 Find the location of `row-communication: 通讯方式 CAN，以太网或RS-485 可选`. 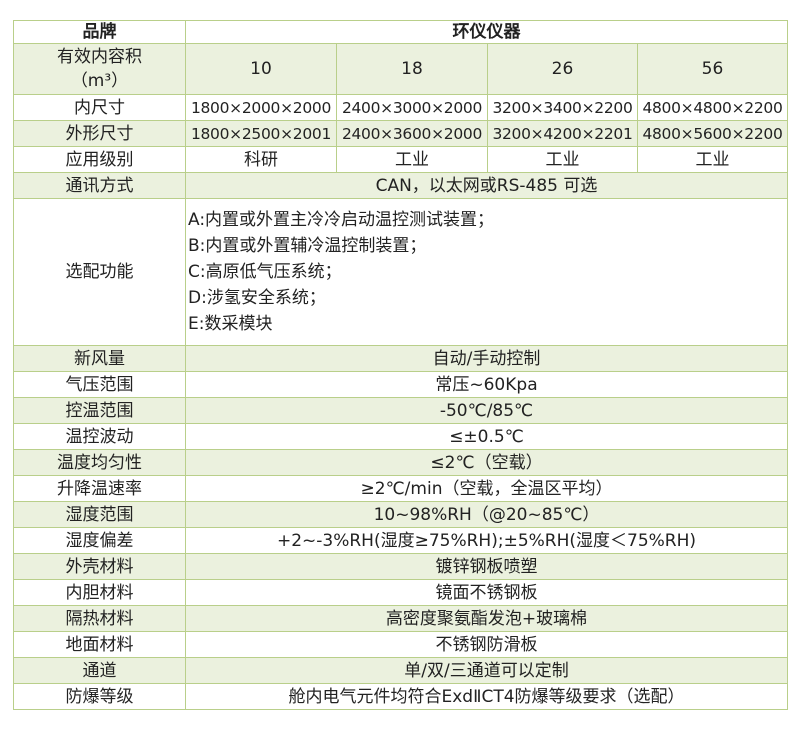

row-communication: 通讯方式 CAN，以太网或RS-485 可选 is located at coordinates (400, 185).